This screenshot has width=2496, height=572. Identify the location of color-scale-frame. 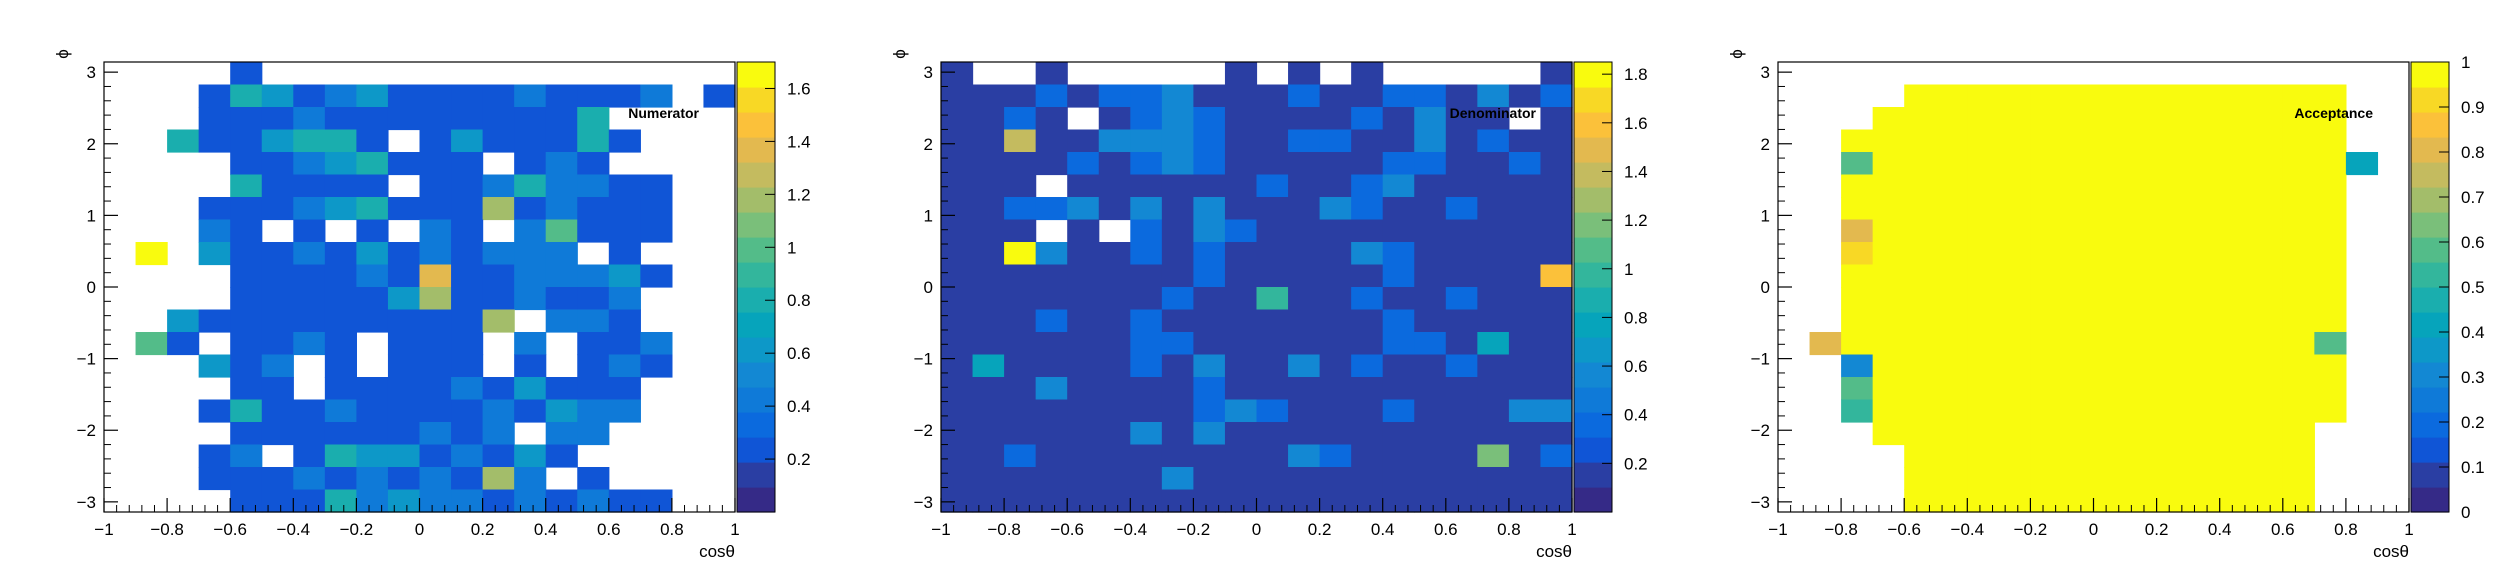
(1593, 287).